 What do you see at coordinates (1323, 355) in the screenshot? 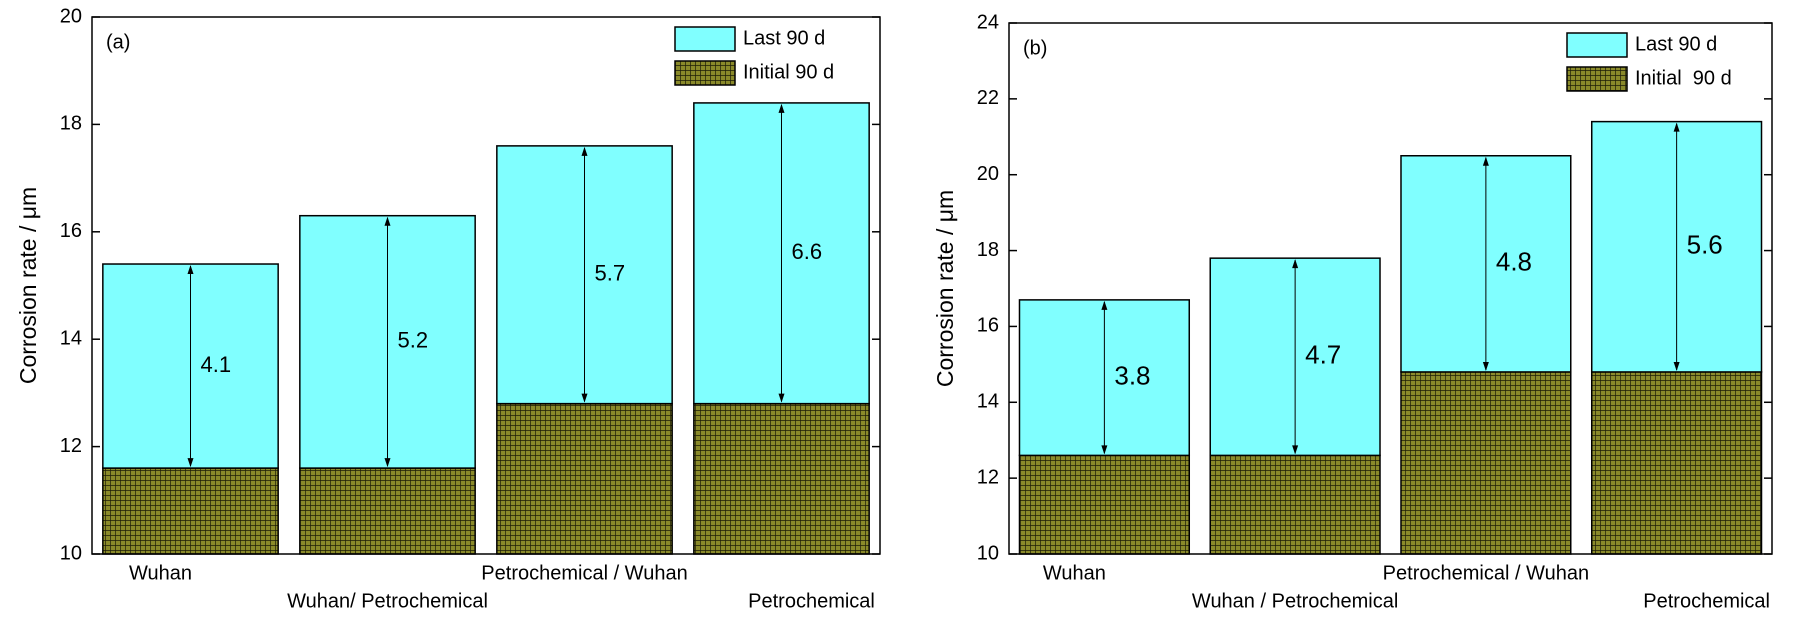
I see `annotation: 4.7` at bounding box center [1323, 355].